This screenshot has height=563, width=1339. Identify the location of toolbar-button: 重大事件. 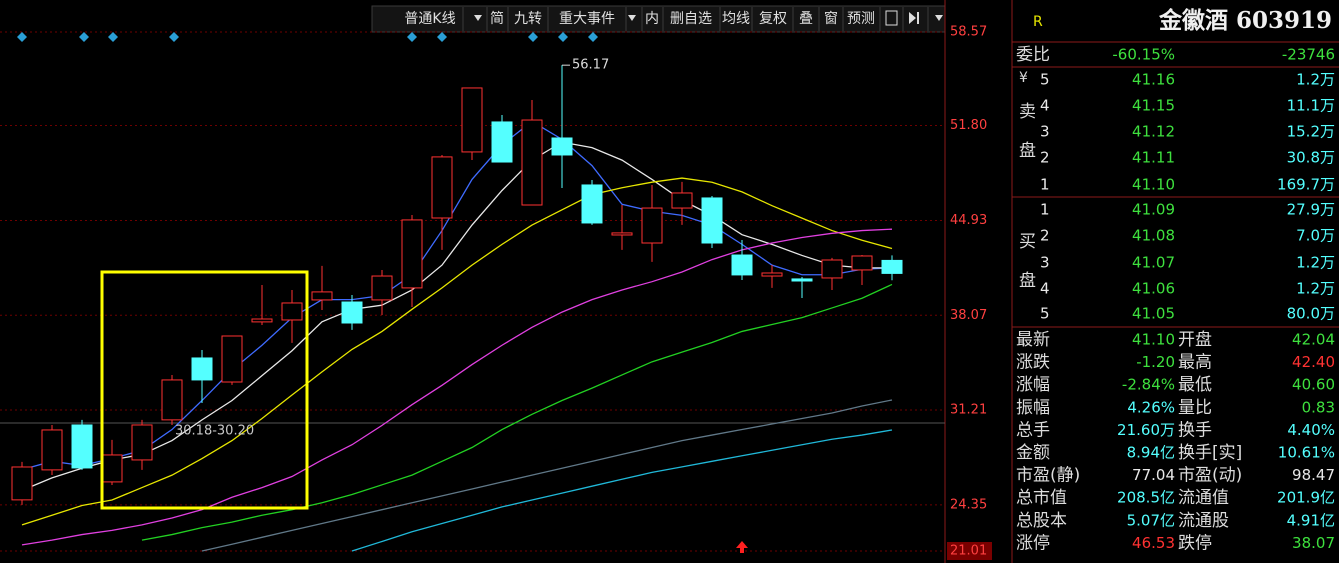
(587, 19).